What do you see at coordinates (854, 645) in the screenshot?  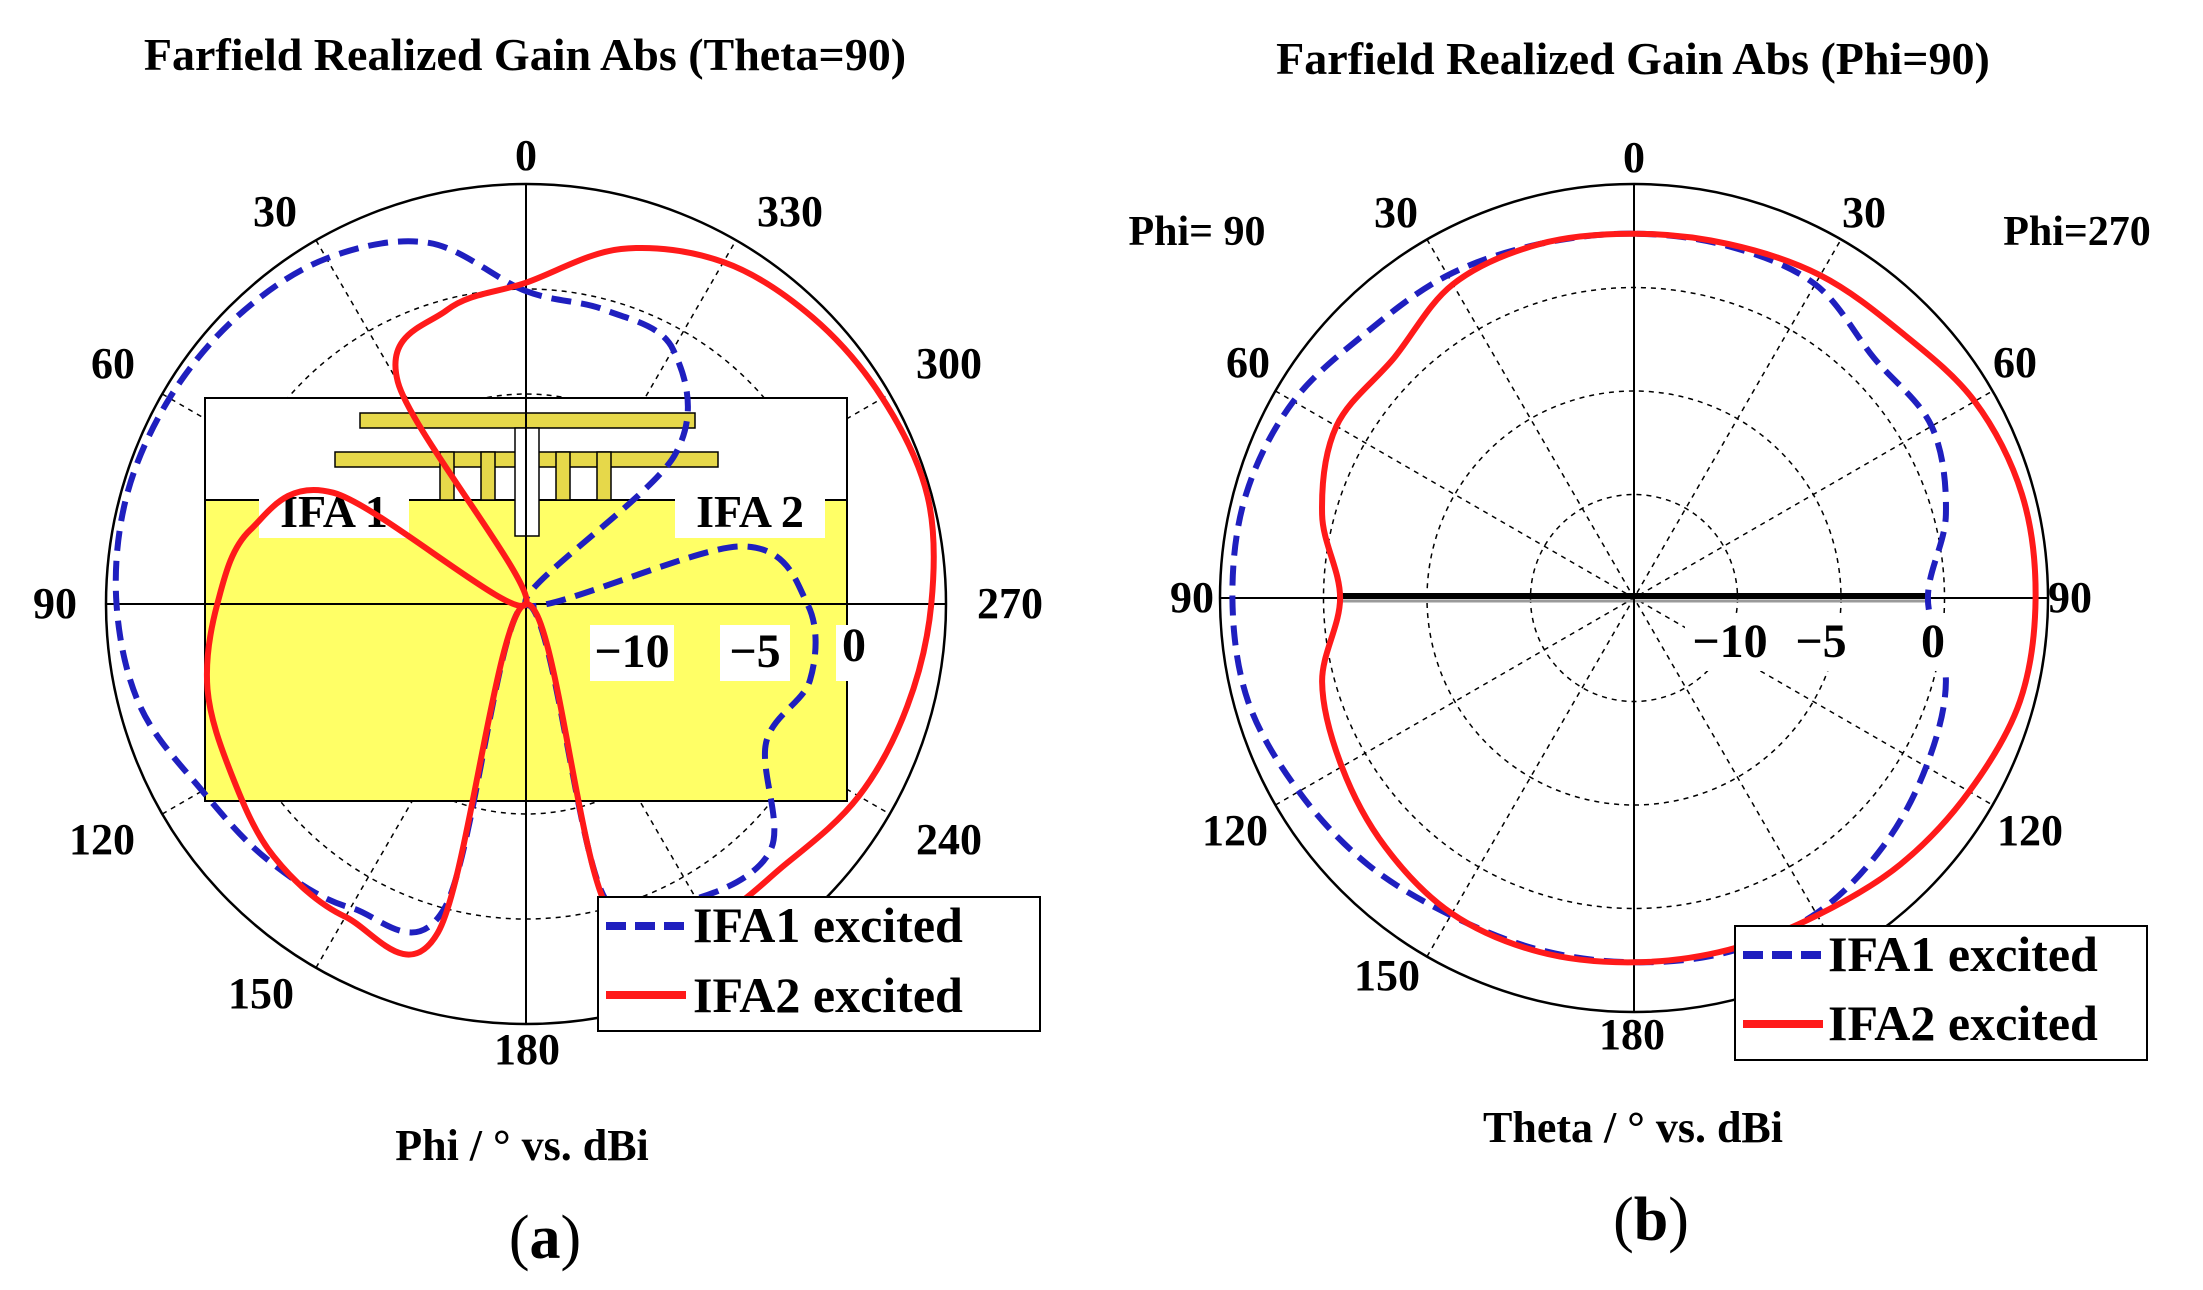 I see `a-rtick-0: 0` at bounding box center [854, 645].